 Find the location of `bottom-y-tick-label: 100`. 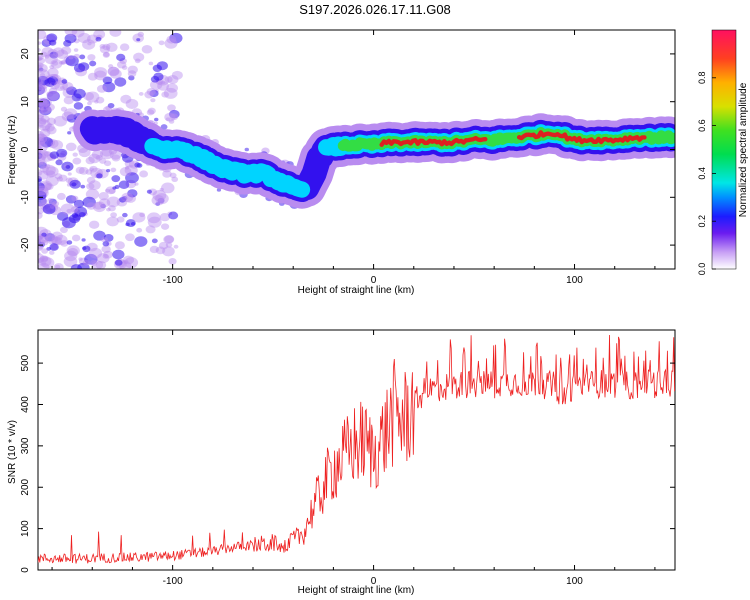

bottom-y-tick-label: 100 is located at coordinates (25, 528).